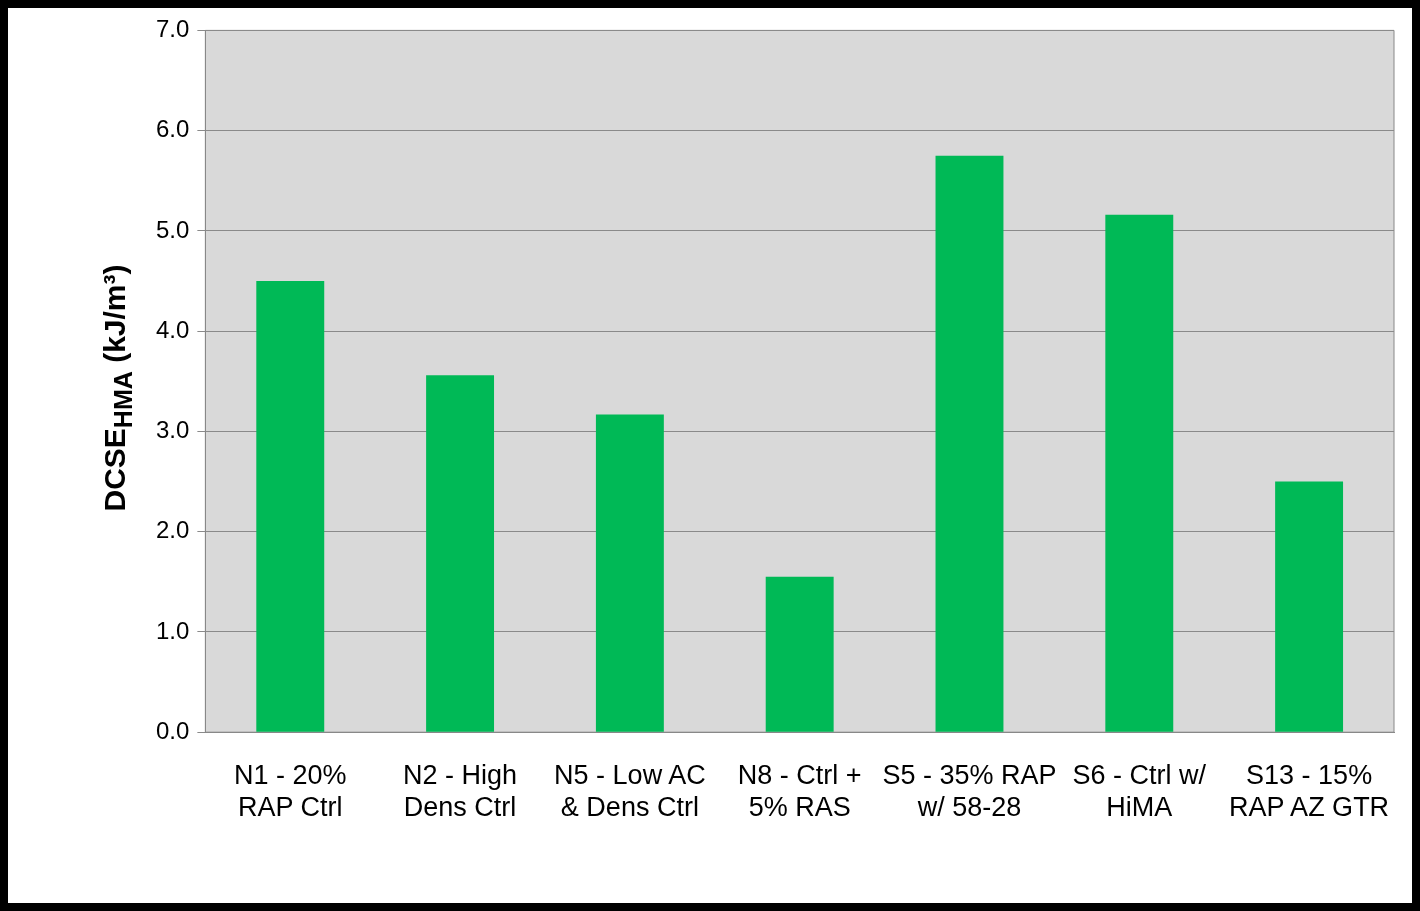  Describe the element at coordinates (630, 791) in the screenshot. I see `x-tick-label: N5 - Low AC & Dens Ctrl` at that location.